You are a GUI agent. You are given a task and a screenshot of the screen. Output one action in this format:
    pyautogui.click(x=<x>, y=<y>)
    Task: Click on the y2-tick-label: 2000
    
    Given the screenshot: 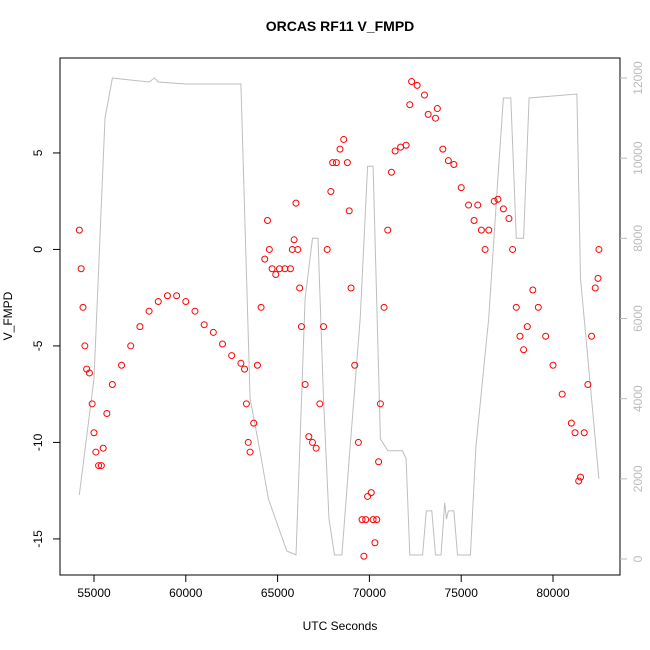 What is the action you would take?
    pyautogui.click(x=638, y=478)
    